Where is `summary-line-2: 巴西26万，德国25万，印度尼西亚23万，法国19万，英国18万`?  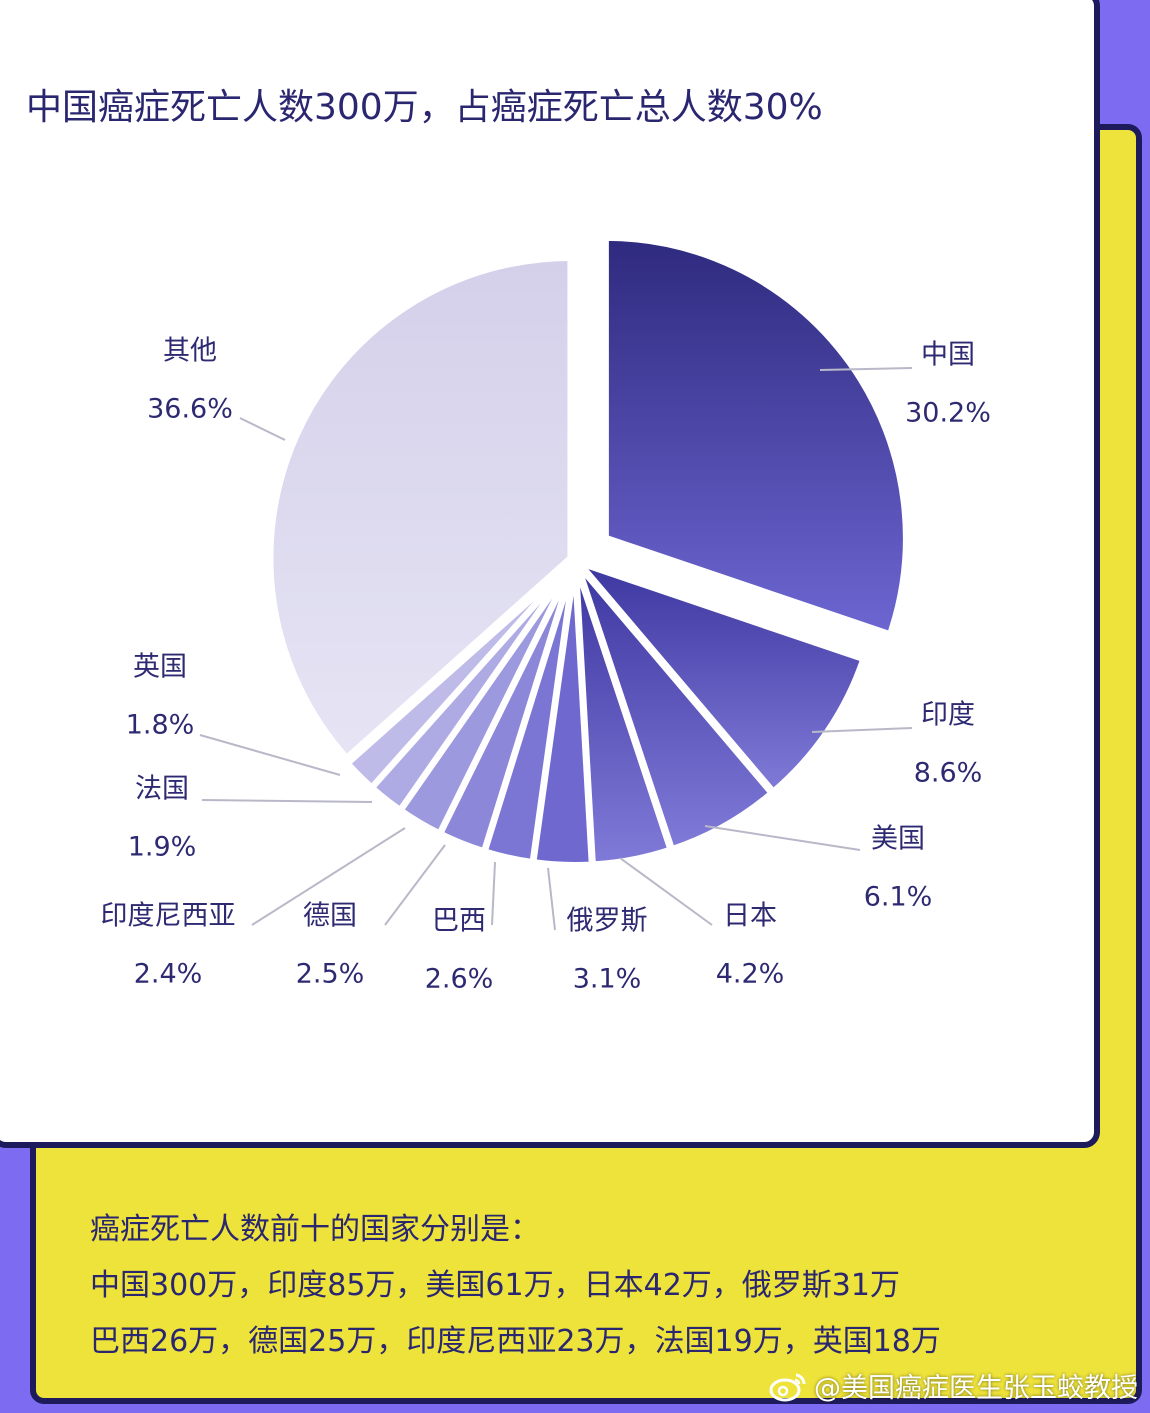
summary-line-2: 巴西26万，德国25万，印度尼西亚23万，法国19万，英国18万 is located at coordinates (515, 1341).